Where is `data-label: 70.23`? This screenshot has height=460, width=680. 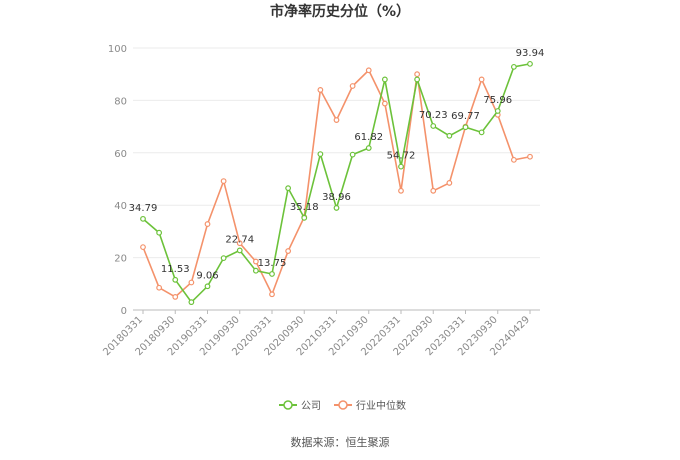
data-label: 70.23 is located at coordinates (433, 115).